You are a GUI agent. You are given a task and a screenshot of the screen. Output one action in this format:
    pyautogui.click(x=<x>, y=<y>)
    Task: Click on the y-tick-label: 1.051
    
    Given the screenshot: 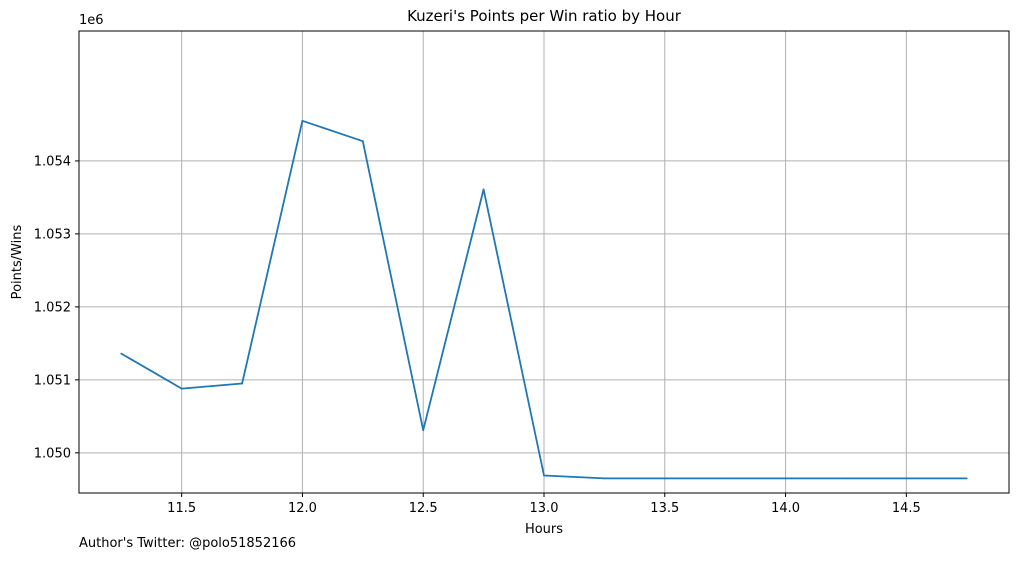 What is the action you would take?
    pyautogui.click(x=52, y=380)
    